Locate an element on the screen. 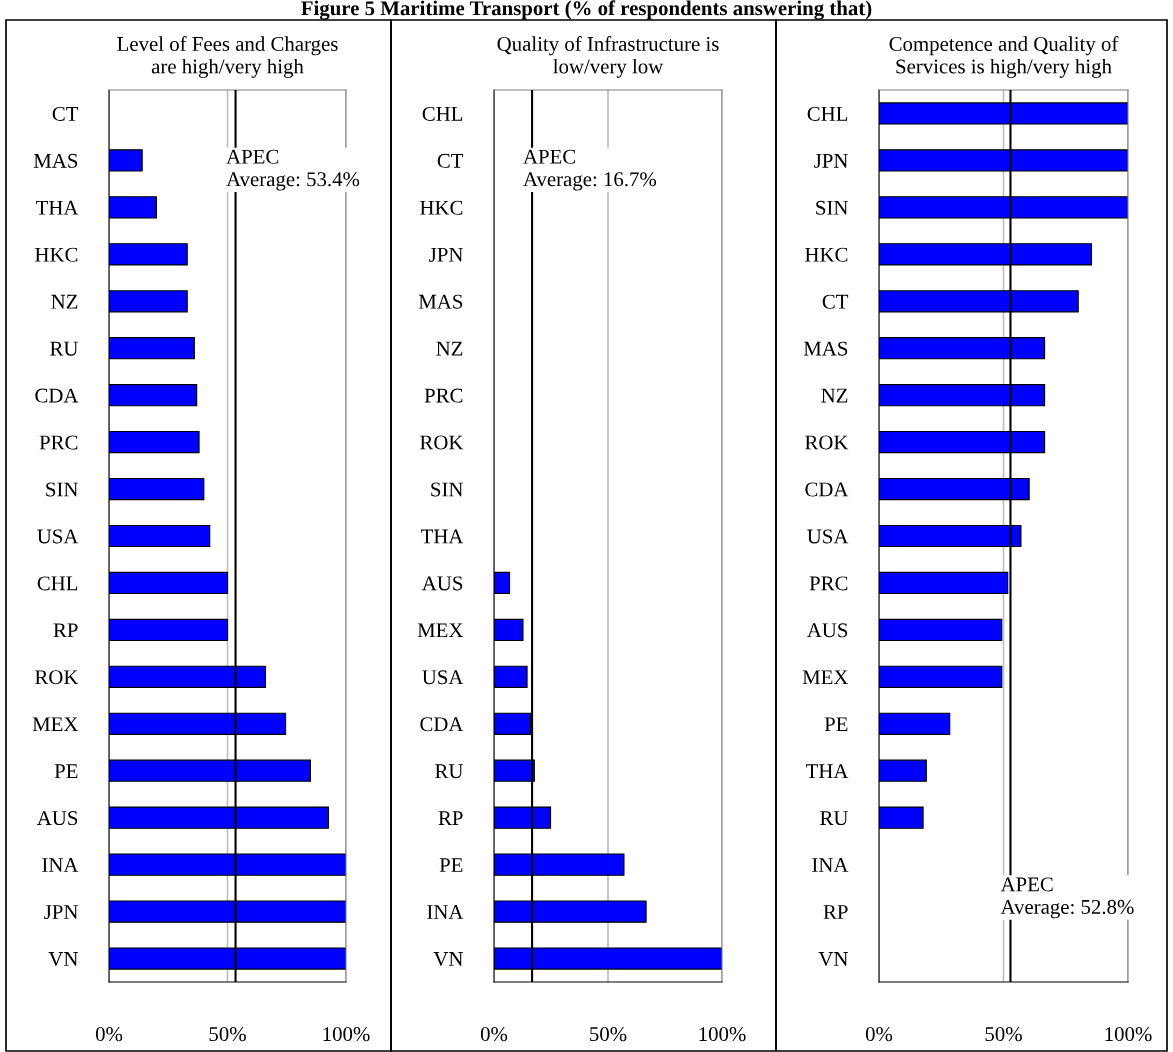  ref-line-label: APEC Average: 16.7% is located at coordinates (590, 170).